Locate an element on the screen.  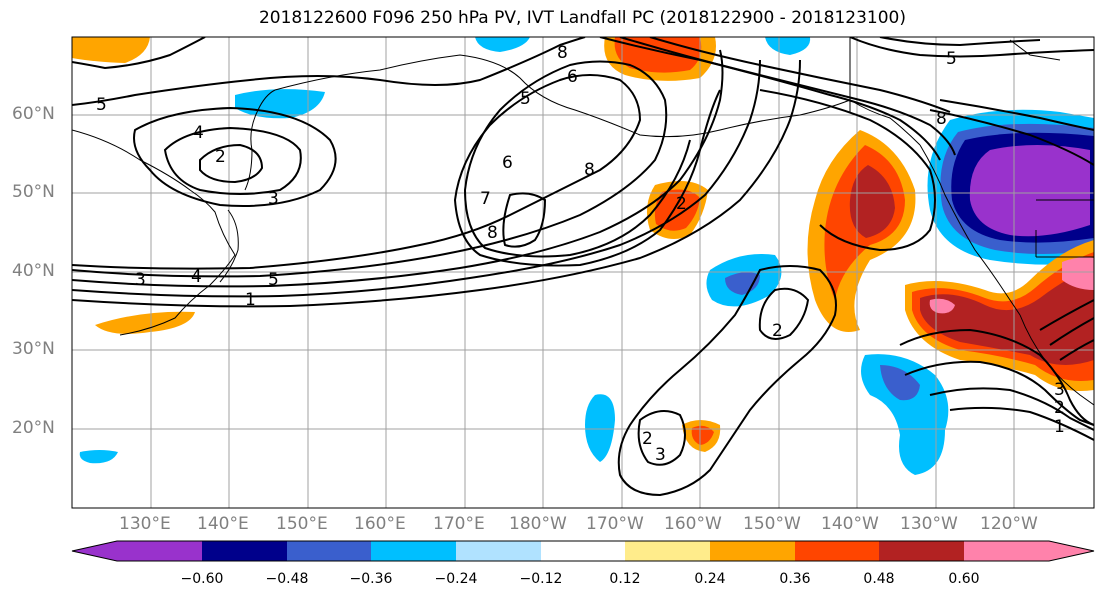
colorbar-tick-label: −0.12 is located at coordinates (541, 579).